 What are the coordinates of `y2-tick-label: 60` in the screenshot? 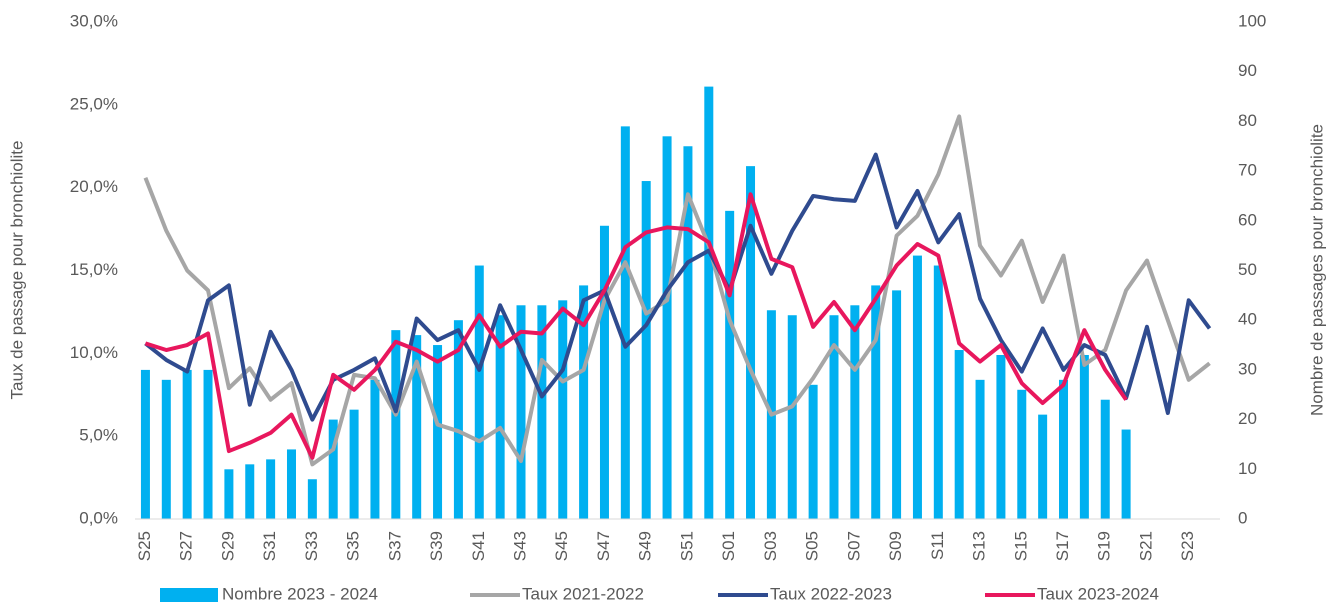 It's located at (1247, 219).